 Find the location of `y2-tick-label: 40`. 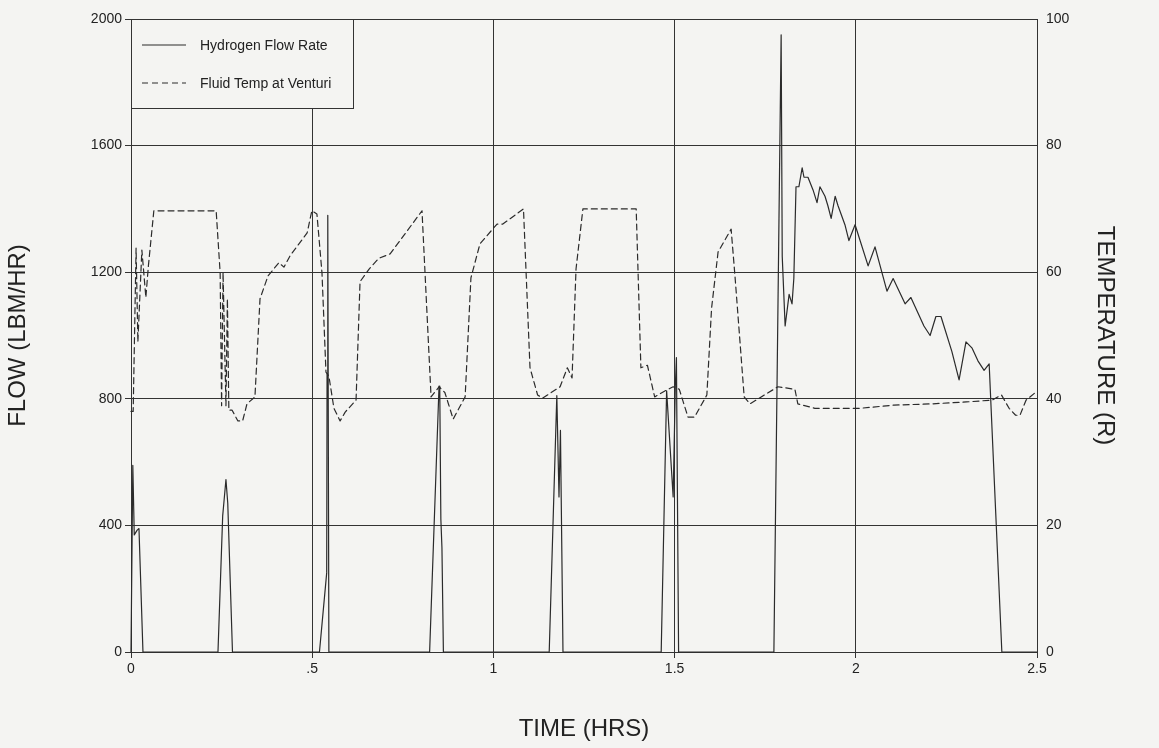

y2-tick-label: 40 is located at coordinates (1054, 397).